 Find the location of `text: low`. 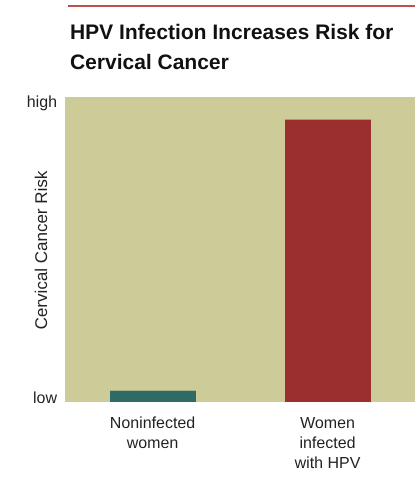

text: low is located at coordinates (44, 399).